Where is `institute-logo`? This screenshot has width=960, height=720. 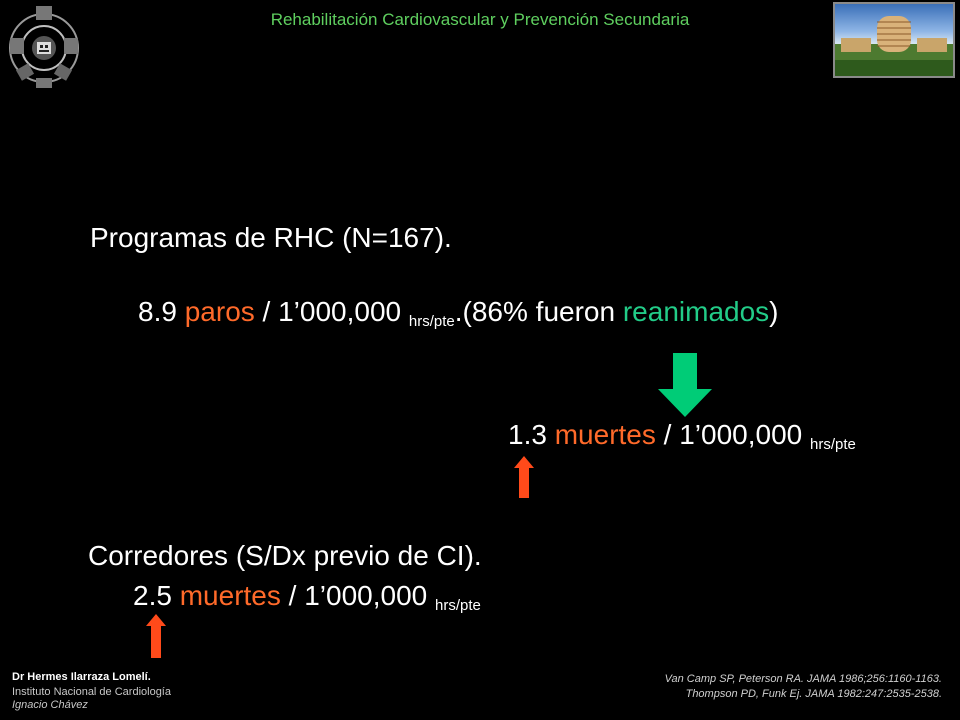 institute-logo is located at coordinates (44, 47).